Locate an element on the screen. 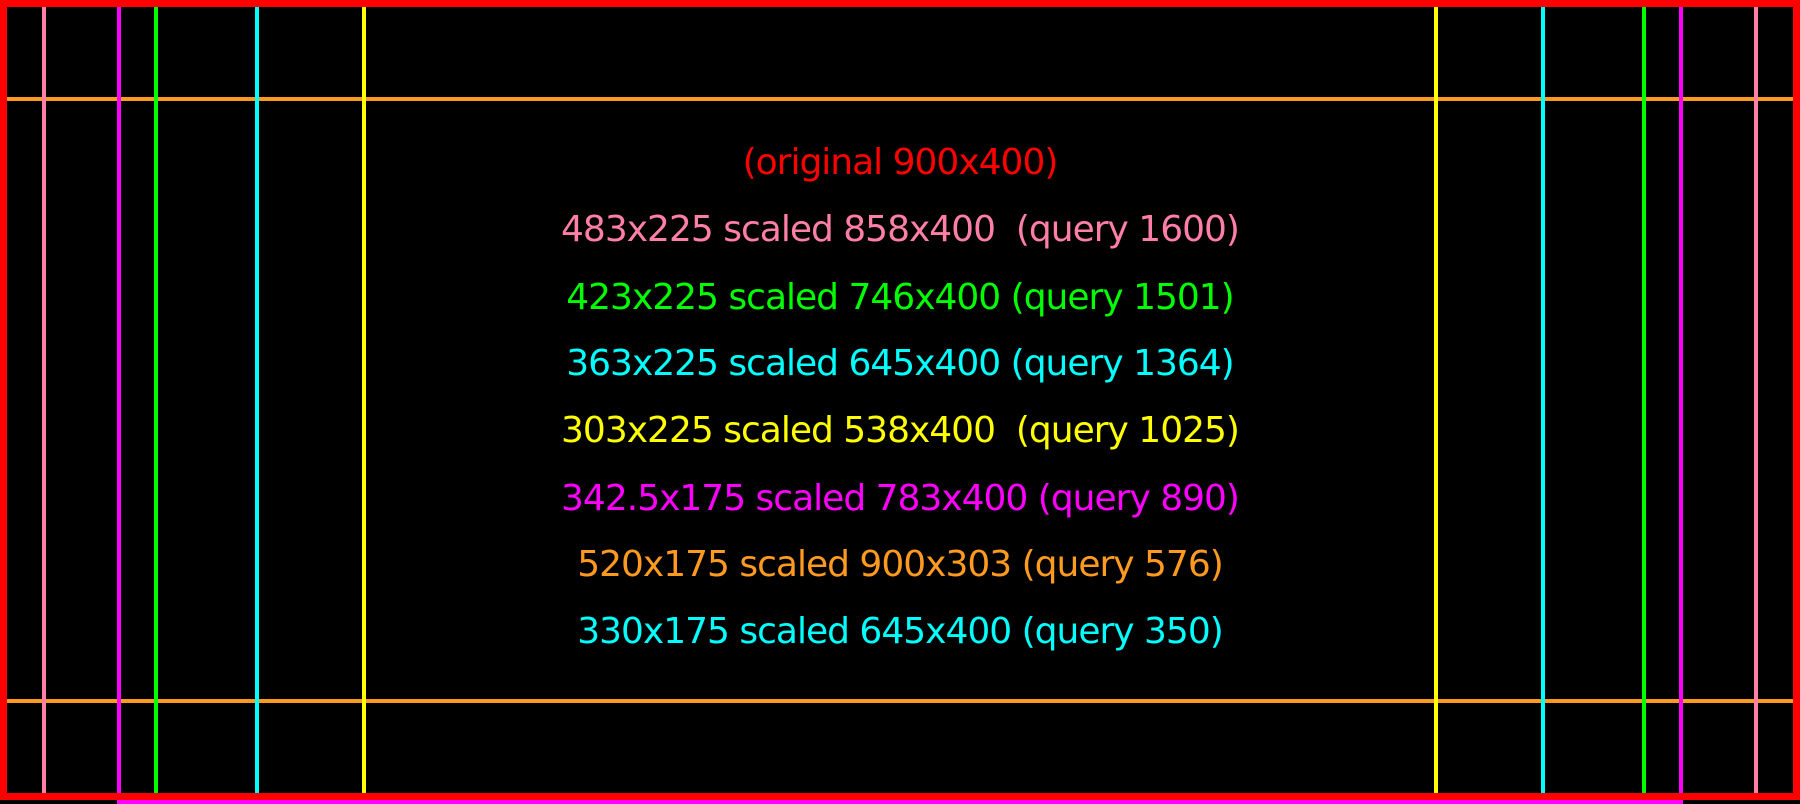 The height and width of the screenshot is (804, 1800). label-query-1501: 423x225 scaled 746x400 (query 1501) is located at coordinates (900, 297).